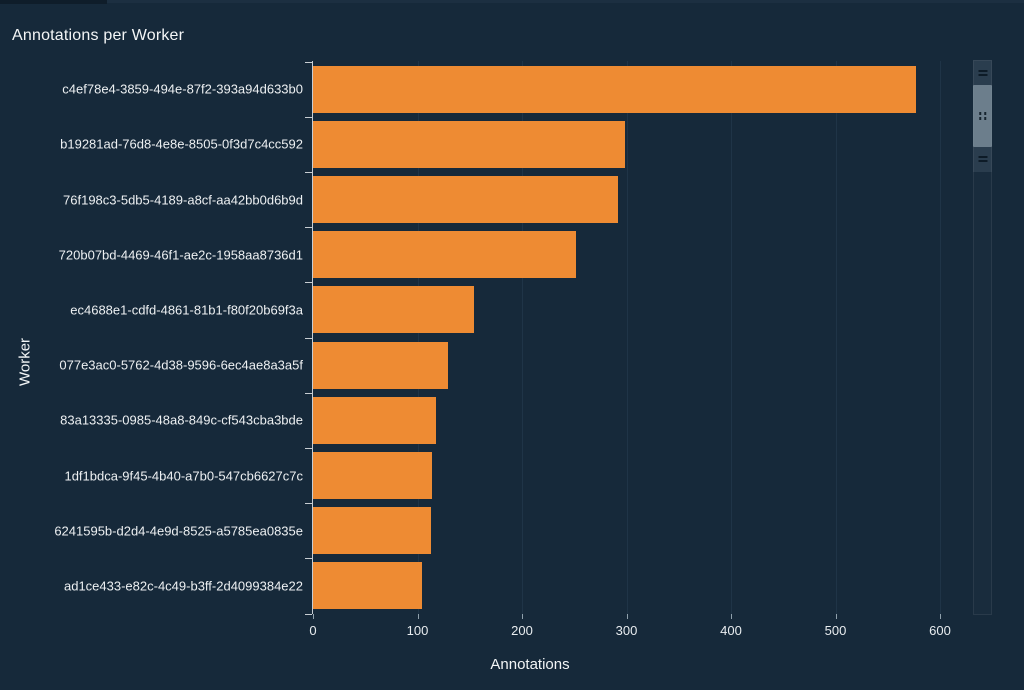  What do you see at coordinates (181, 365) in the screenshot?
I see `category-label: 077e3ac0-5762-4d38-9596-6ec4ae8a3a5f` at bounding box center [181, 365].